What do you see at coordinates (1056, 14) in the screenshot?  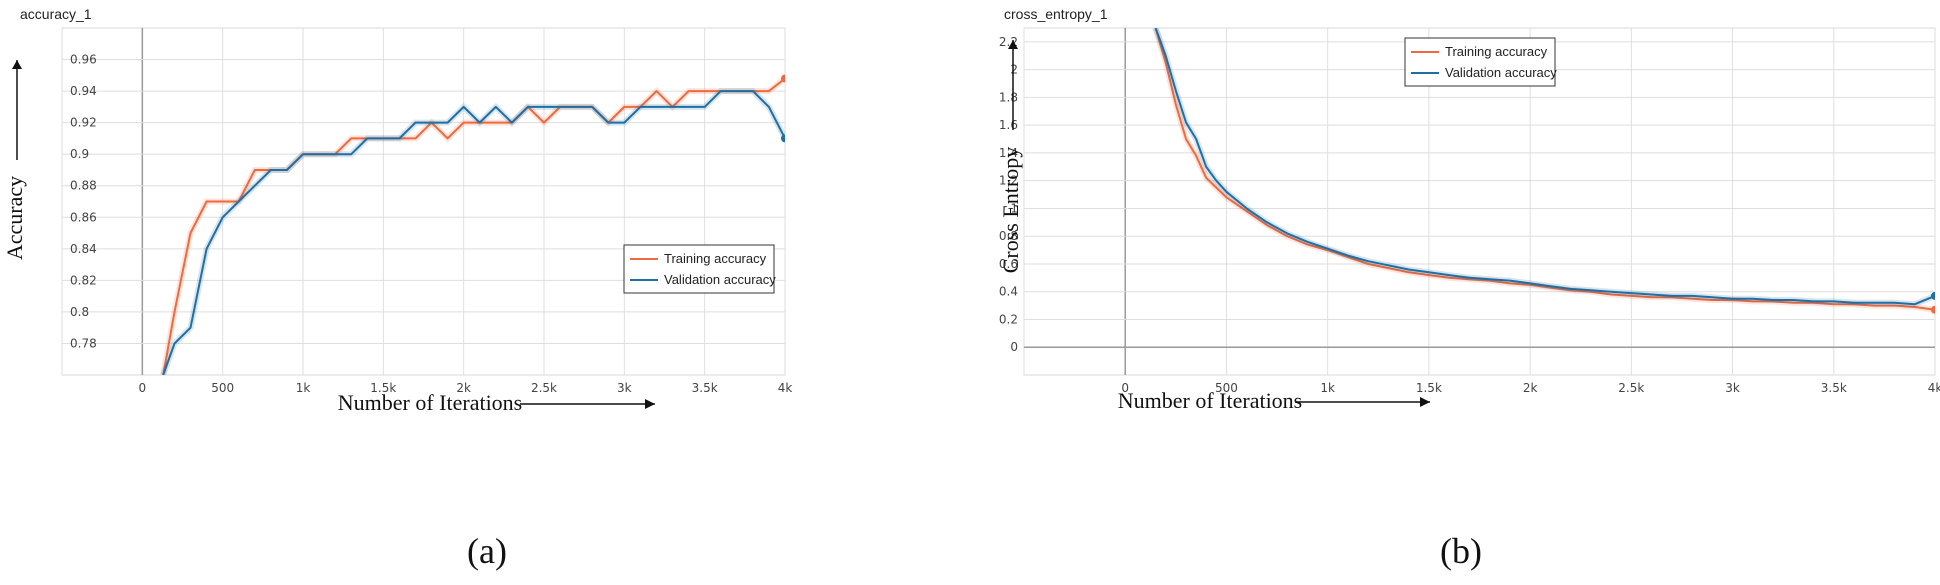 I see `chart-title: cross_entropy_1` at bounding box center [1056, 14].